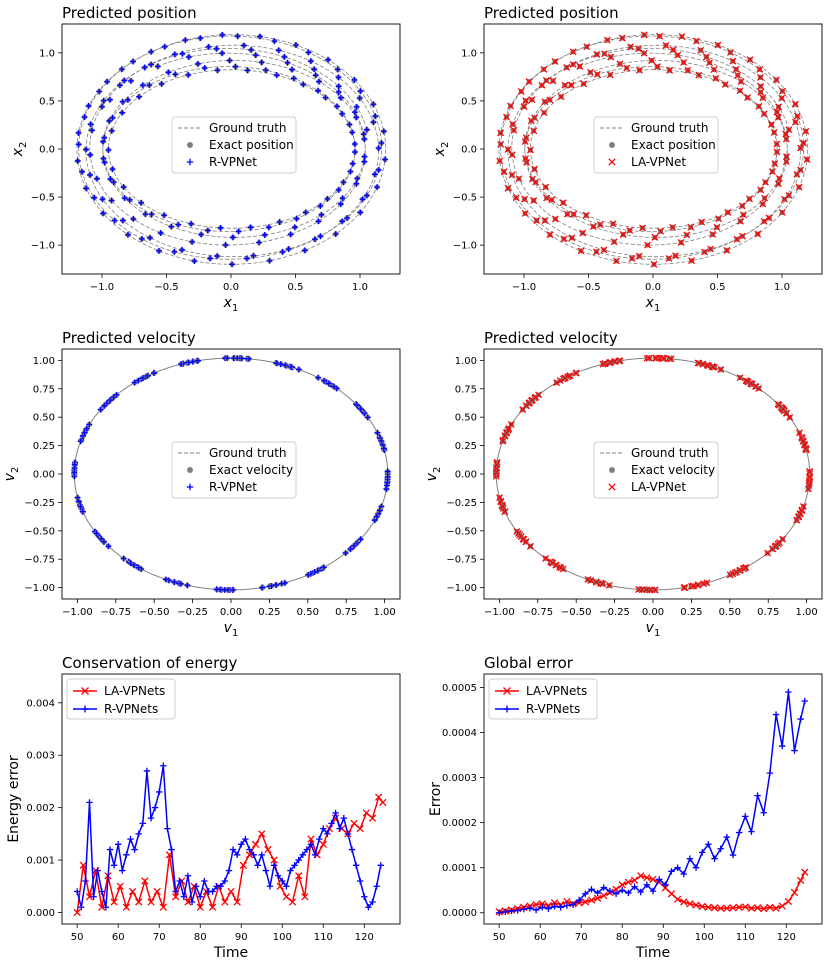 The image size is (830, 966). Describe the element at coordinates (466, 446) in the screenshot. I see `y-tick-label: 0.25` at that location.